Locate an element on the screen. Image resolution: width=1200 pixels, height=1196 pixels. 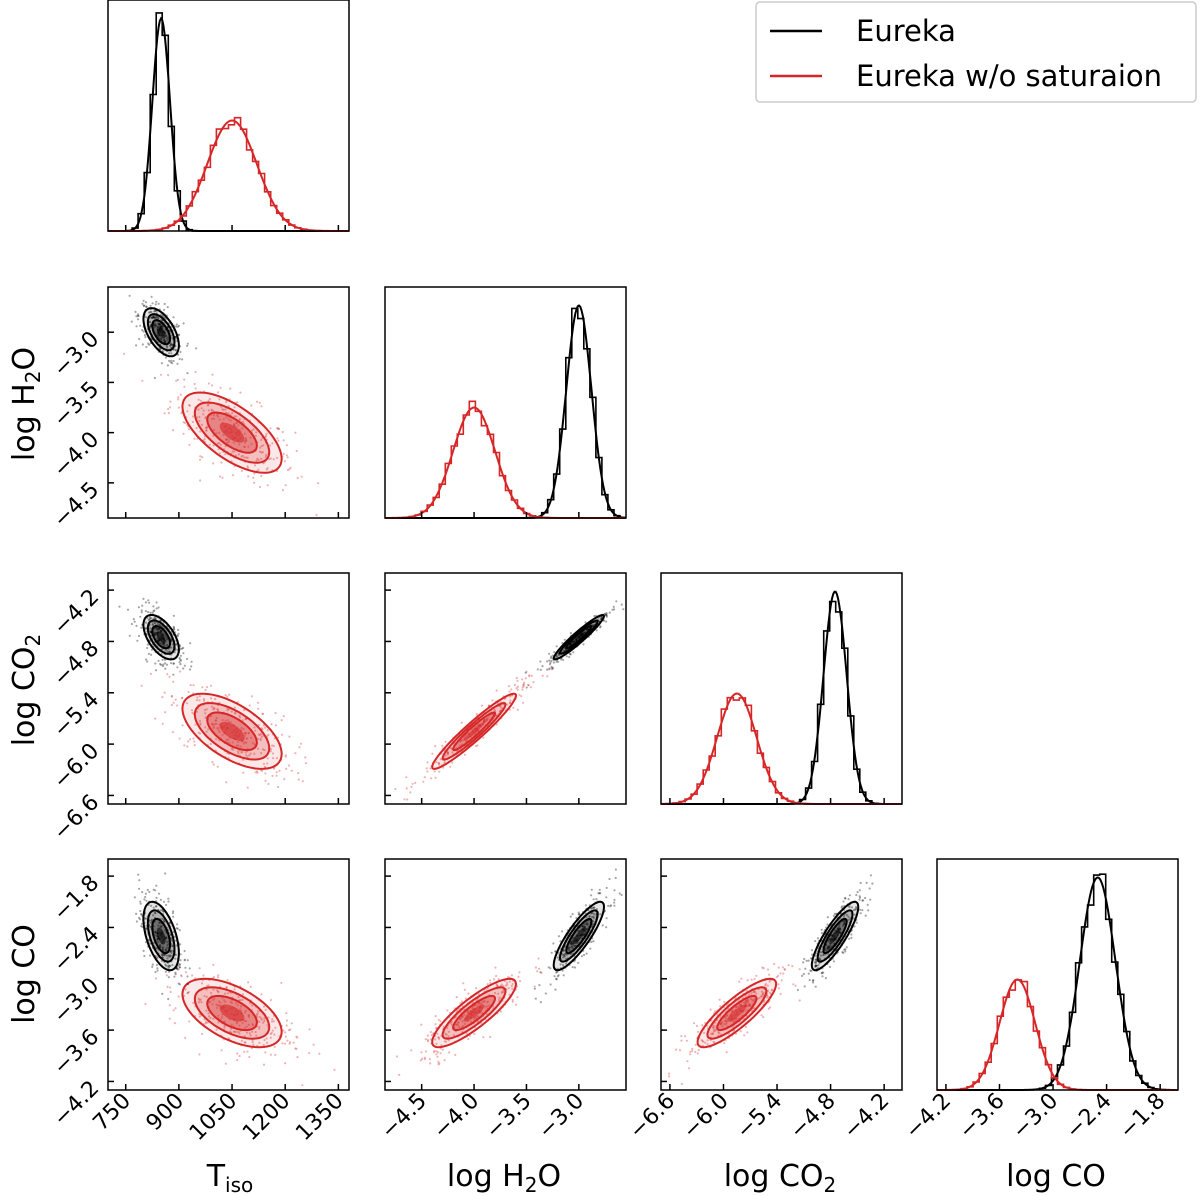
y-tick-label: −6.0 is located at coordinates (76, 766).